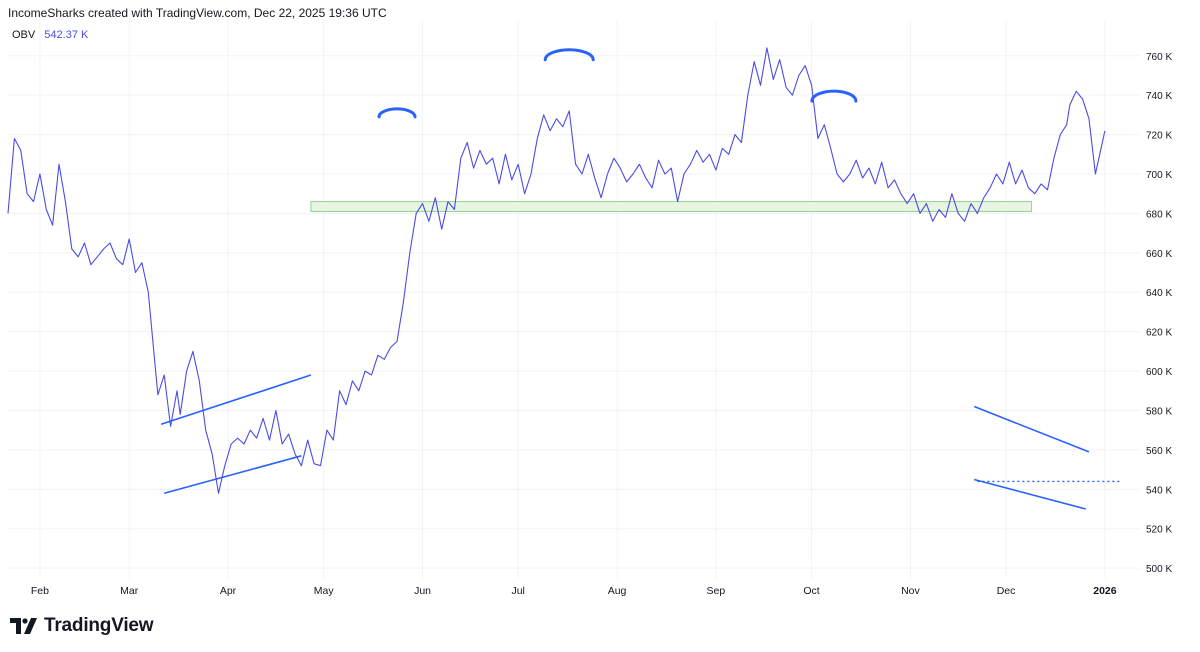  I want to click on y-tick-label: 700 K, so click(1159, 175).